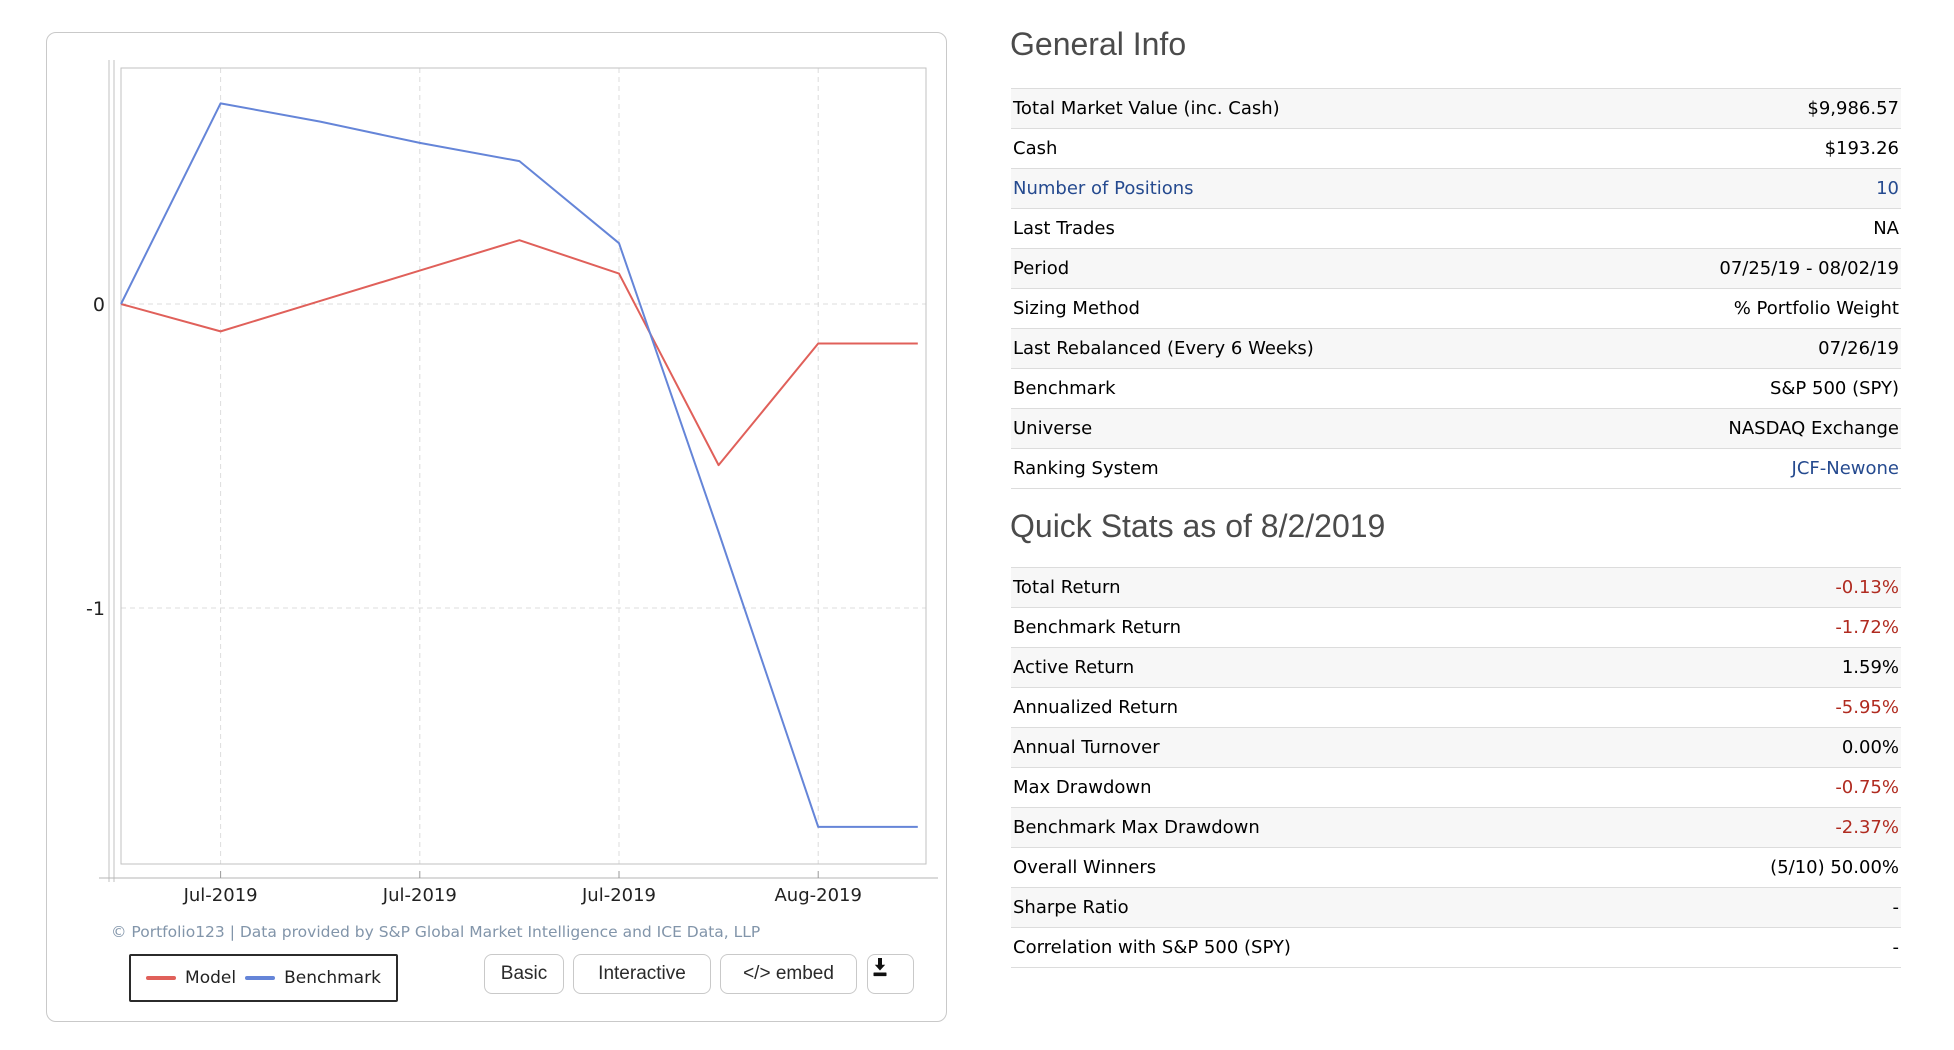 This screenshot has width=1954, height=1050. Describe the element at coordinates (1456, 109) in the screenshot. I see `table-row: Total Market Value (inc. Cash) $9,986.57` at that location.